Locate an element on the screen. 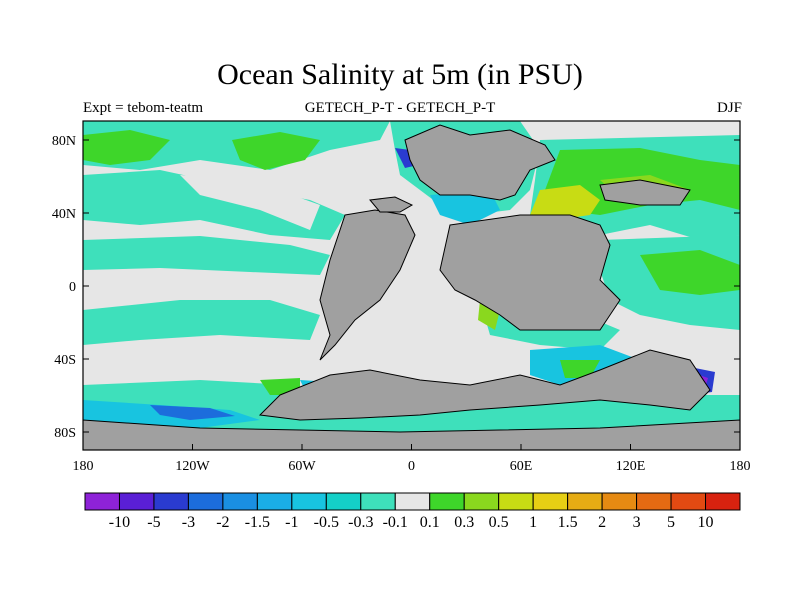  south-pacific-neutral-band is located at coordinates (191, 365).